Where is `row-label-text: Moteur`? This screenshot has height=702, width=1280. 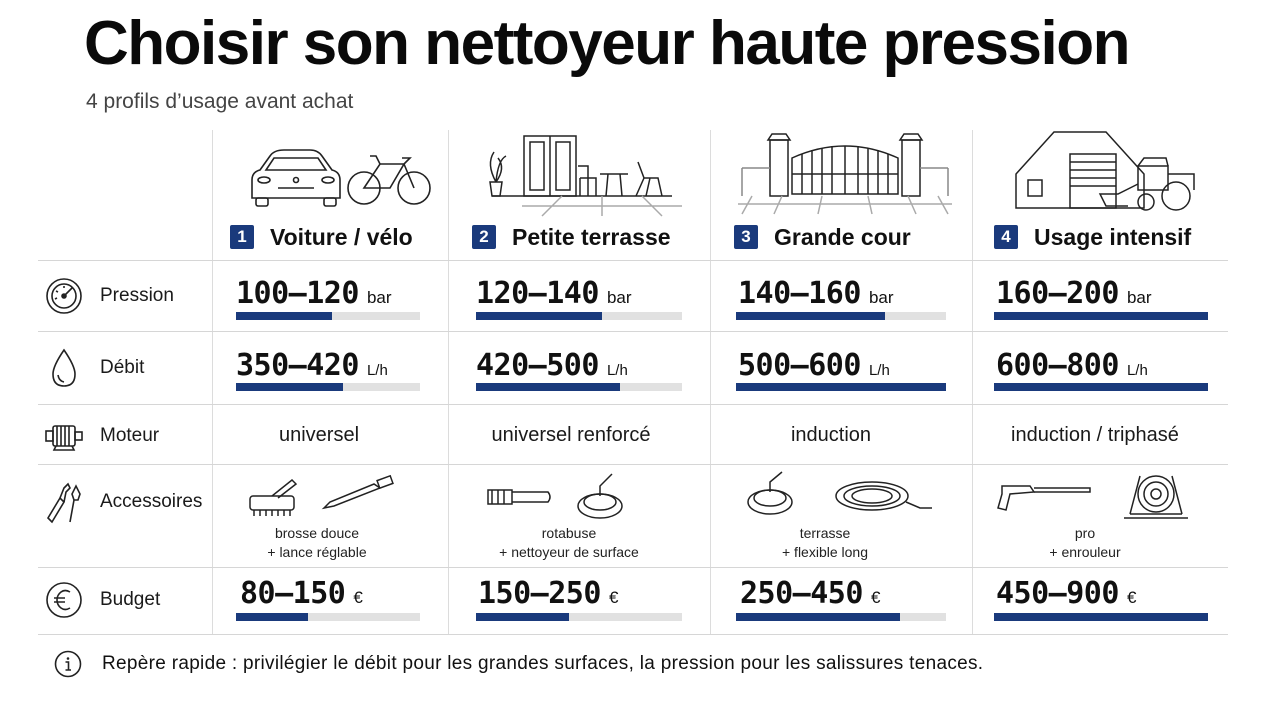 row-label-text: Moteur is located at coordinates (130, 435).